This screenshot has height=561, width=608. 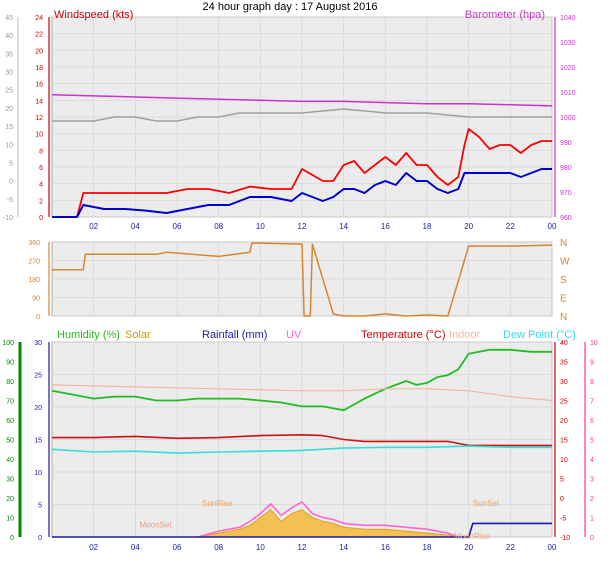 I want to click on rainfall-tick: 20, so click(x=38, y=408).